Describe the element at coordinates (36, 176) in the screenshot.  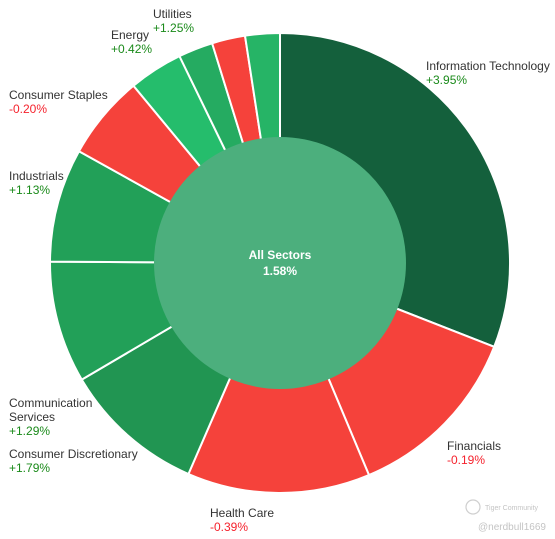
I see `label-name-industrials: Industrials` at that location.